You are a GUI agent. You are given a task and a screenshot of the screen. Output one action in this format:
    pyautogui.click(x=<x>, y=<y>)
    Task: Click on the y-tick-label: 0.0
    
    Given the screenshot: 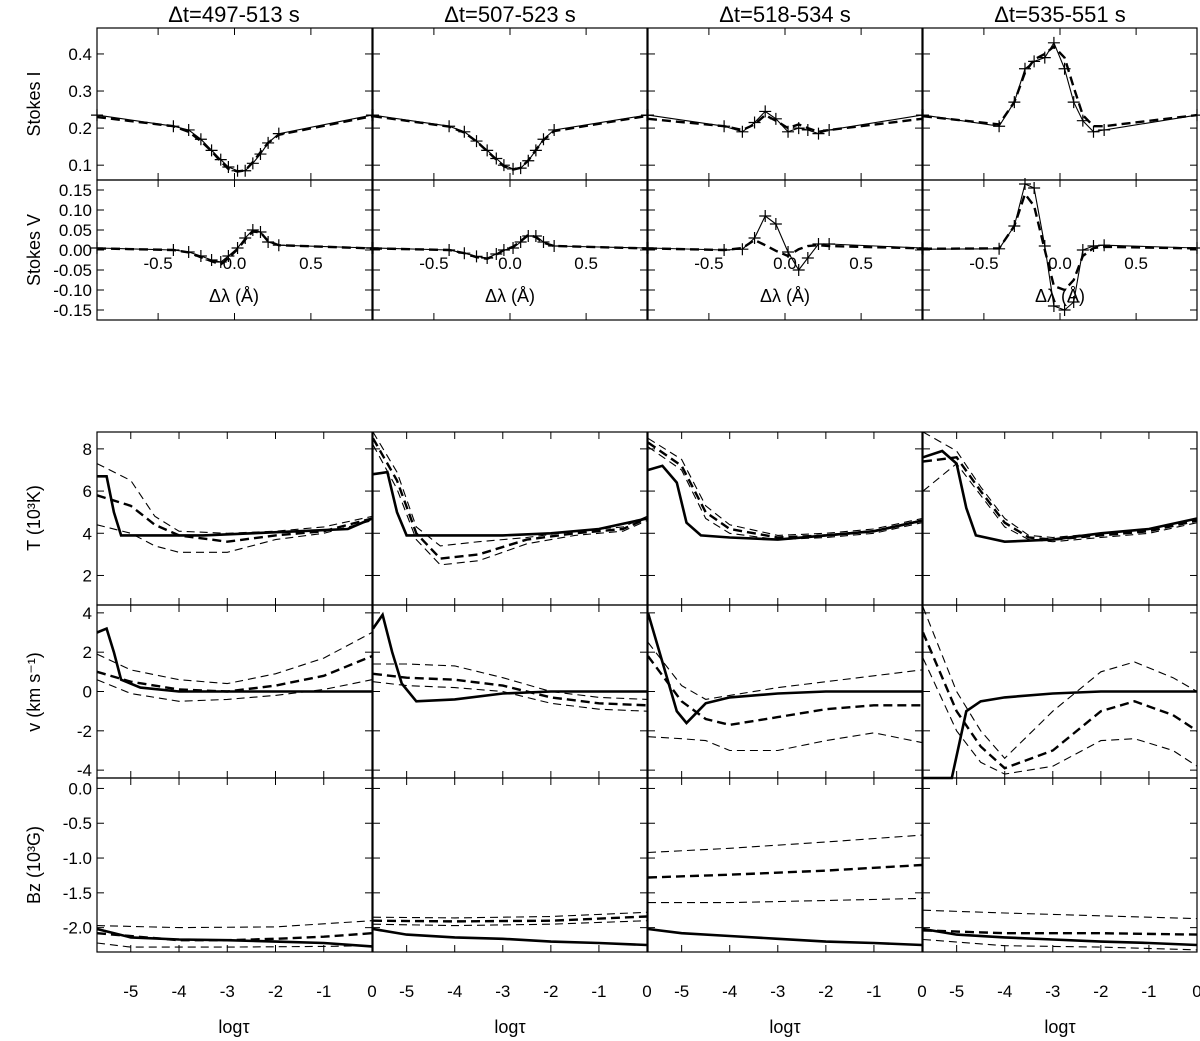 What is the action you would take?
    pyautogui.click(x=80, y=788)
    